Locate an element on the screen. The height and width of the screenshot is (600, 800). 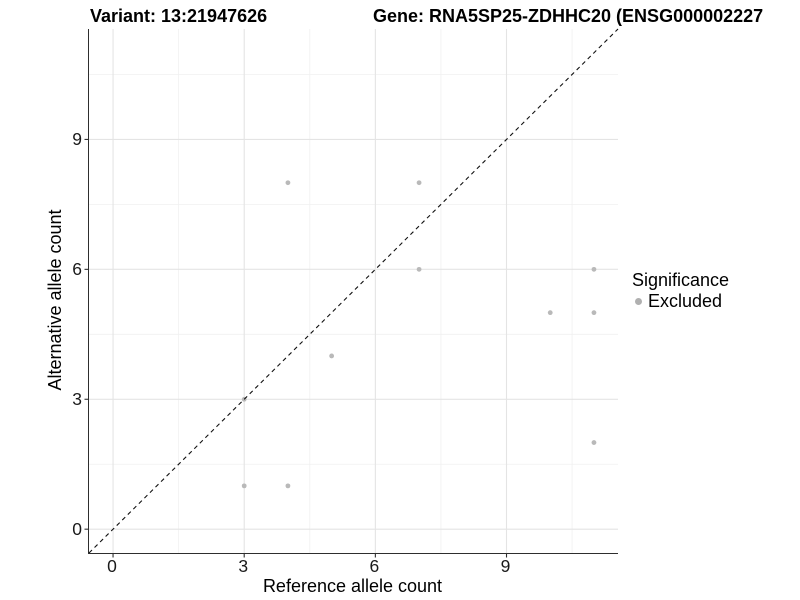
legend: Significance Excluded is located at coordinates (680, 290).